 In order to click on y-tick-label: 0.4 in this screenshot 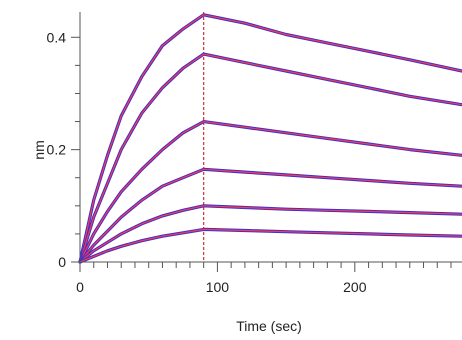, I will do `click(57, 37)`.